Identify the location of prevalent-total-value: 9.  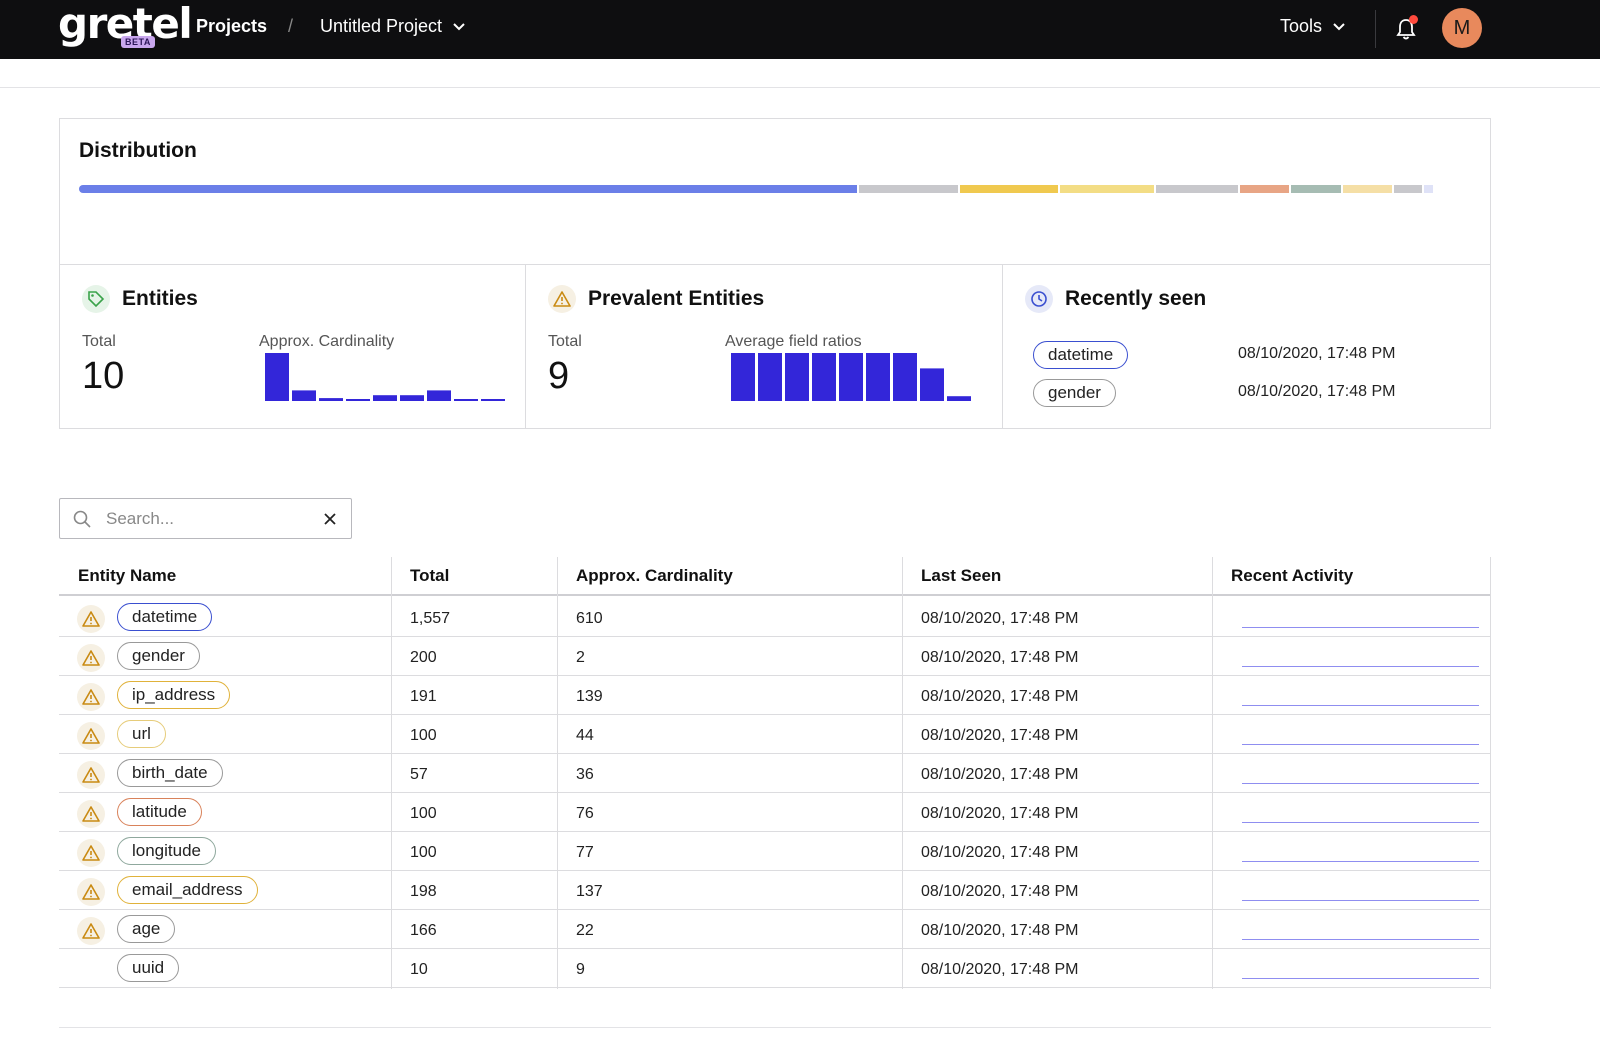
(559, 376).